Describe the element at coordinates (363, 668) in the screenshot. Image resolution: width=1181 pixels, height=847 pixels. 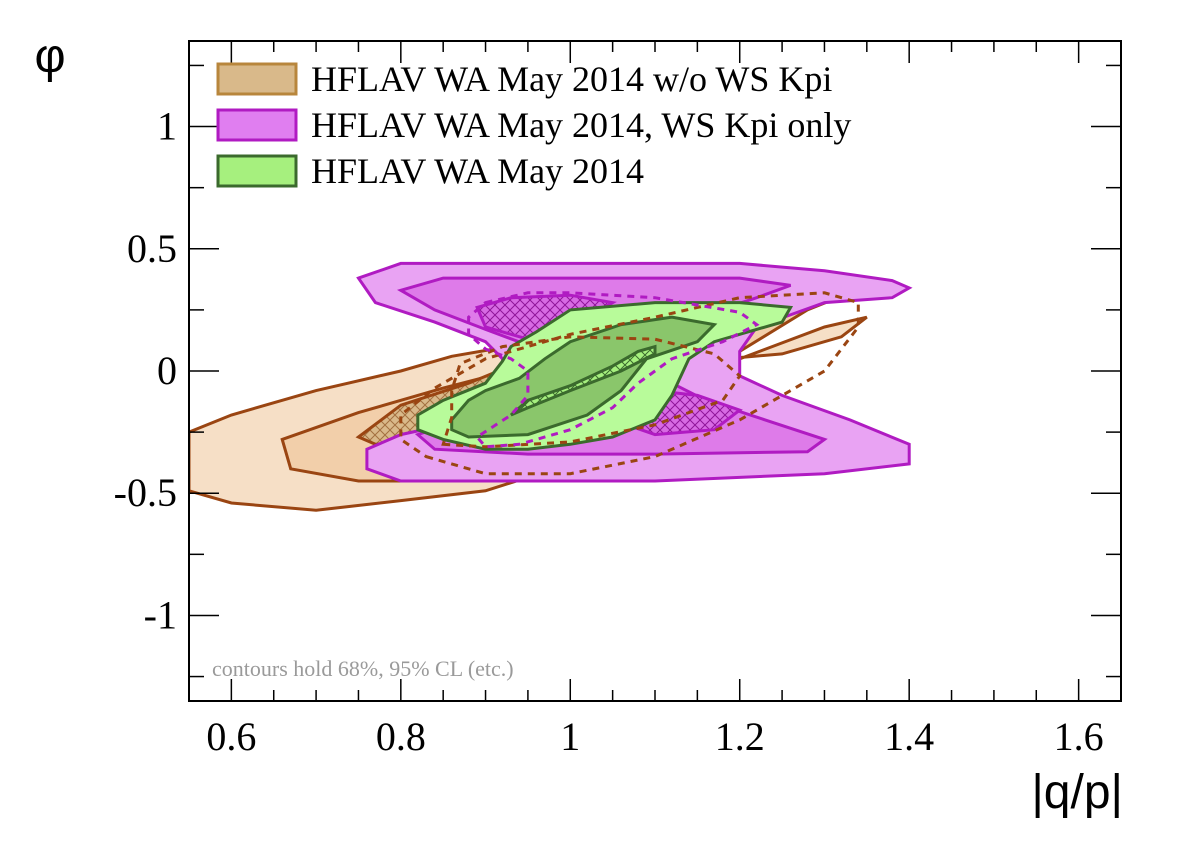
I see `cl-annotation: contours hold 68%, 95% CL (etc.)` at that location.